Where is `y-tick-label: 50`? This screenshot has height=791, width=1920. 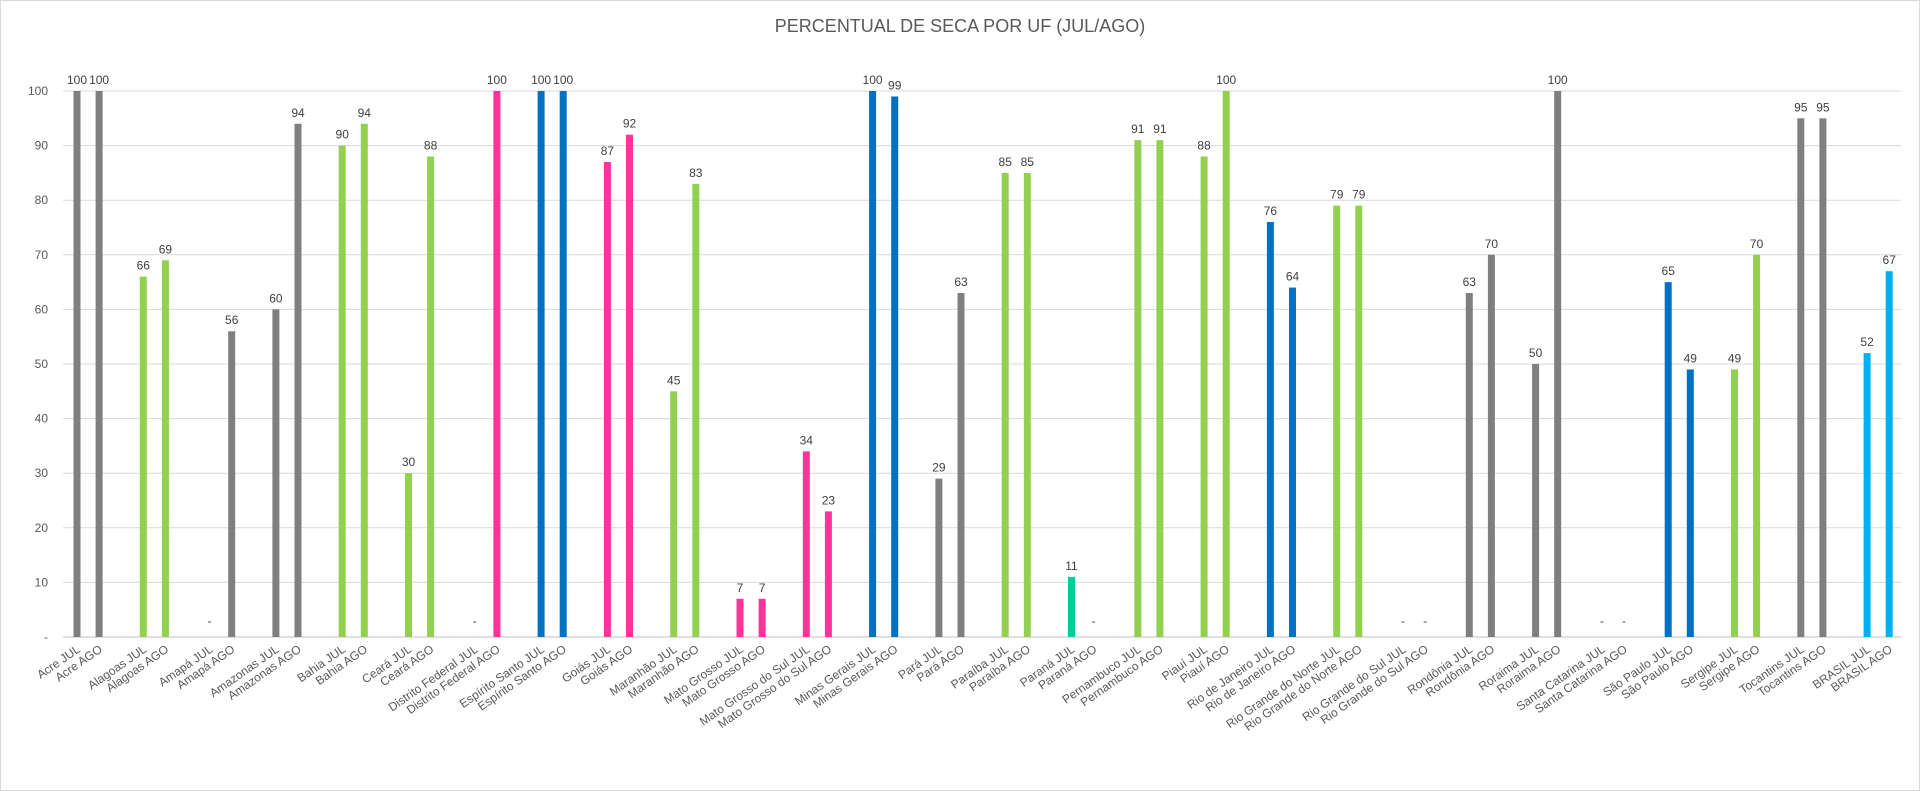 y-tick-label: 50 is located at coordinates (42, 364).